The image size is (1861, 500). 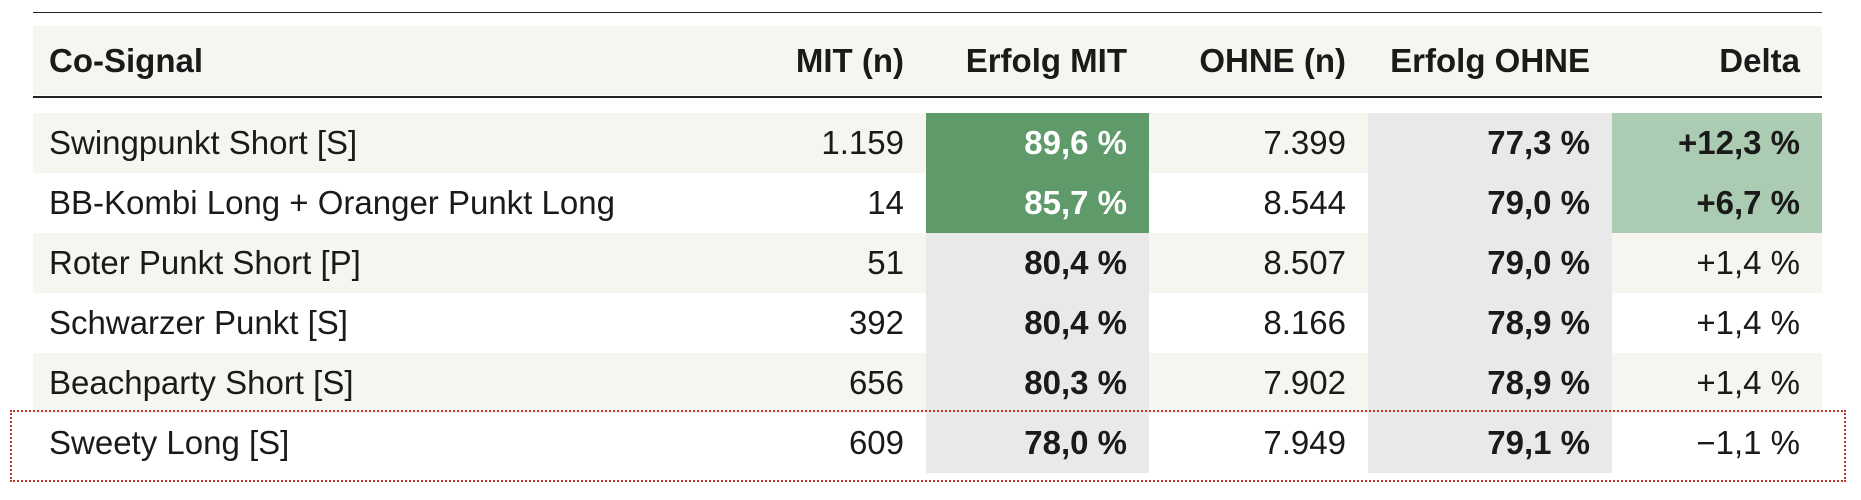 I want to click on table-cell: 85,7 %, so click(x=1037, y=203).